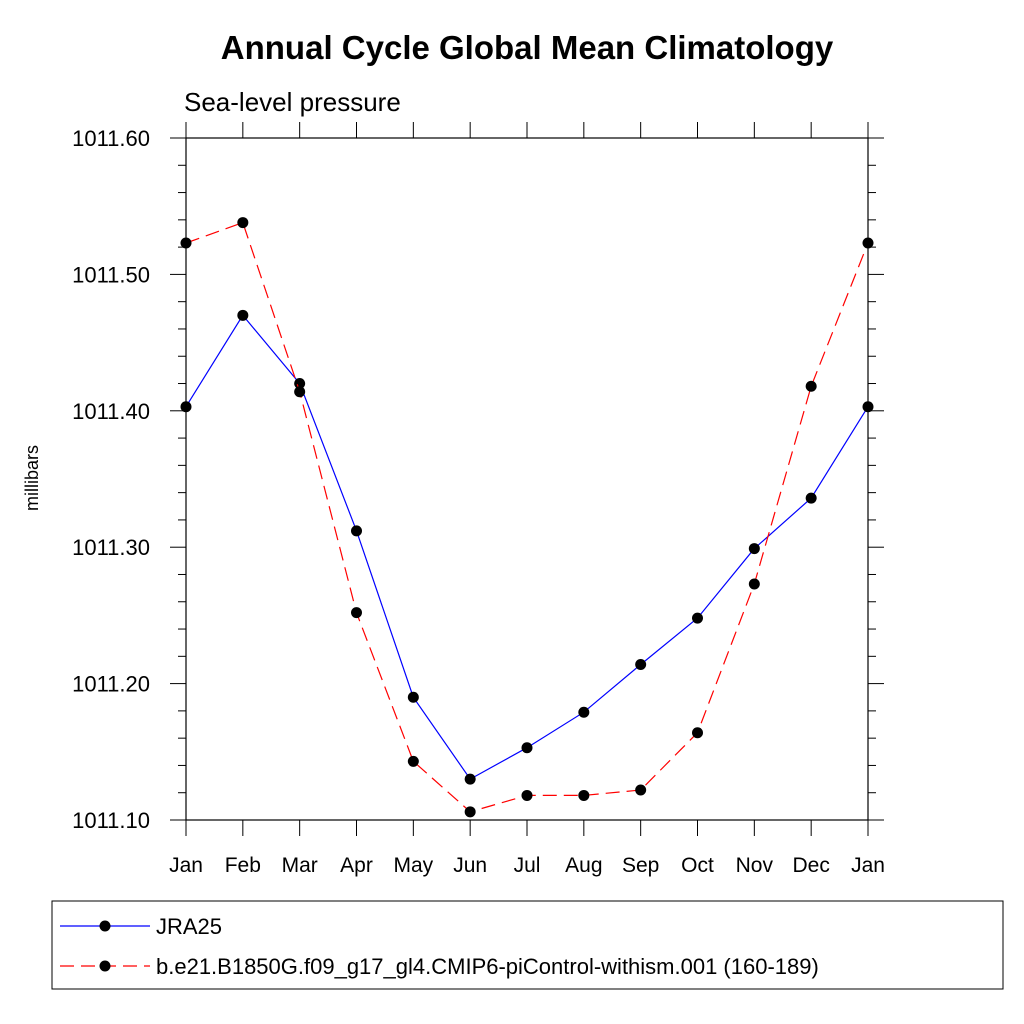  What do you see at coordinates (111, 820) in the screenshot?
I see `y-tick-label: 1011.10` at bounding box center [111, 820].